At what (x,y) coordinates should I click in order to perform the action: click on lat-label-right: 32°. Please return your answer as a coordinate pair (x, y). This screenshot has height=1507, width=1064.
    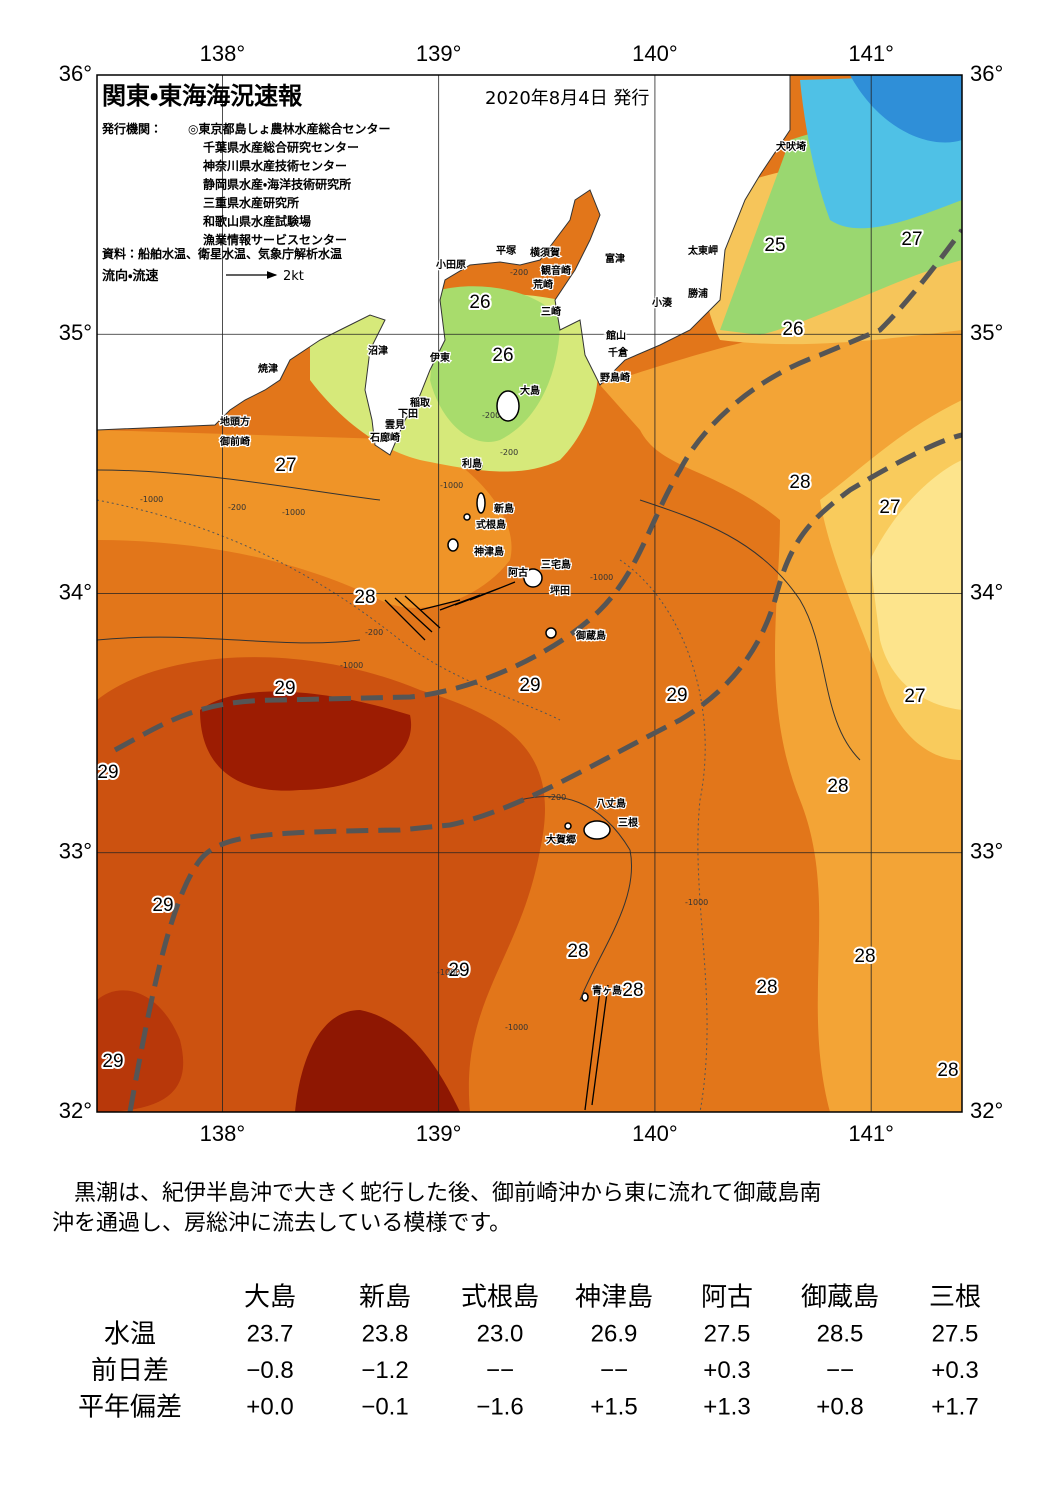
    Looking at the image, I should click on (986, 1110).